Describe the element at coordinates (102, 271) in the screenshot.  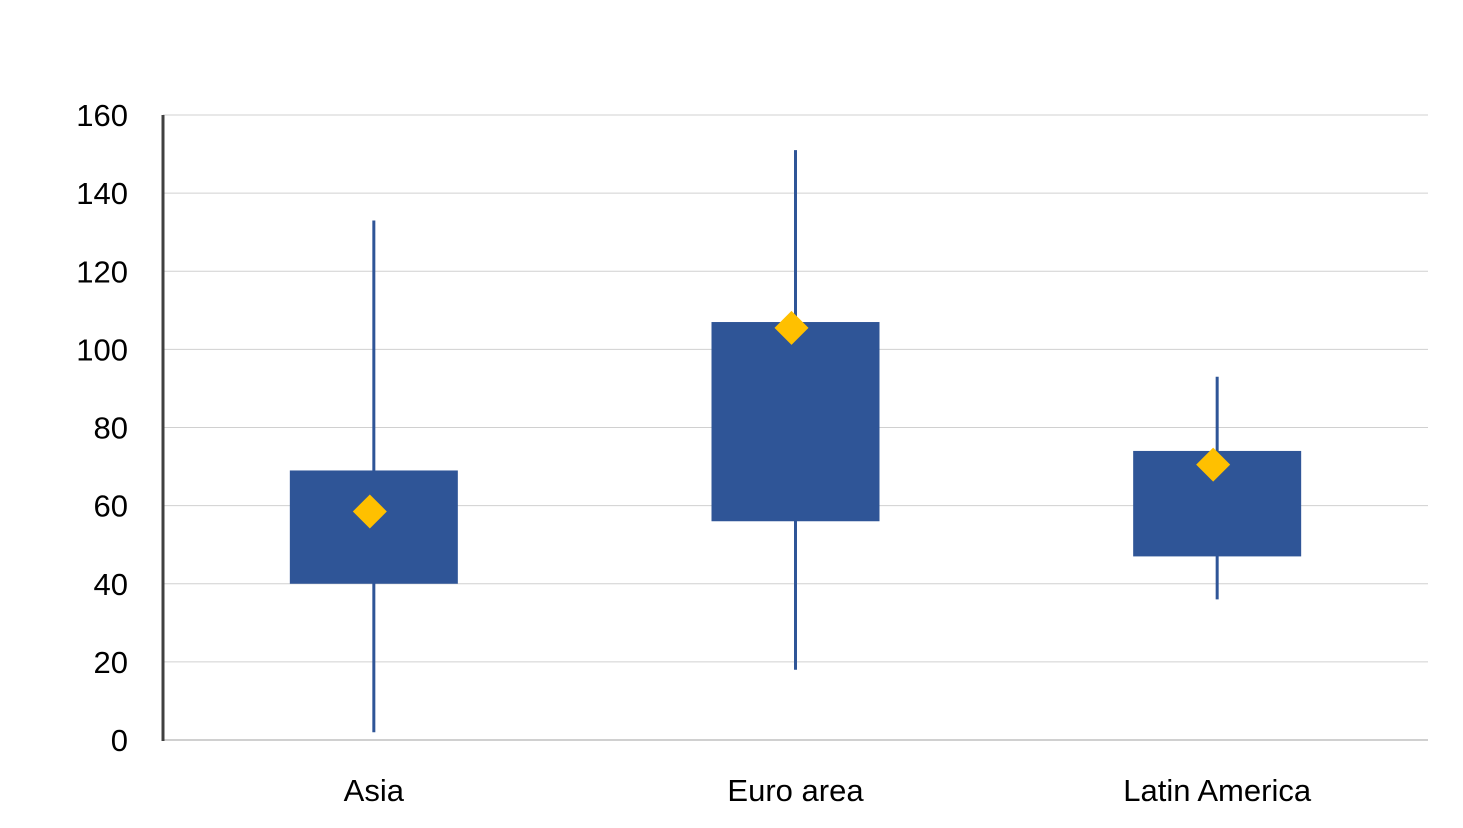
I see `y-tick-label: 120` at that location.